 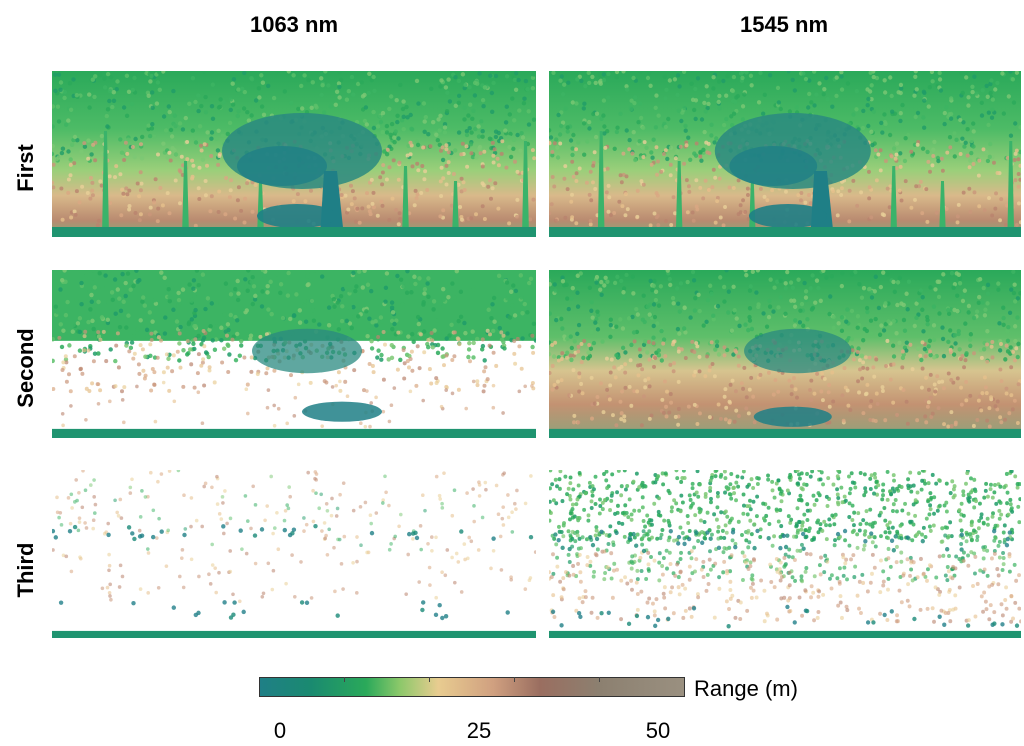 What do you see at coordinates (746, 688) in the screenshot?
I see `colorbar-label: Range (m)` at bounding box center [746, 688].